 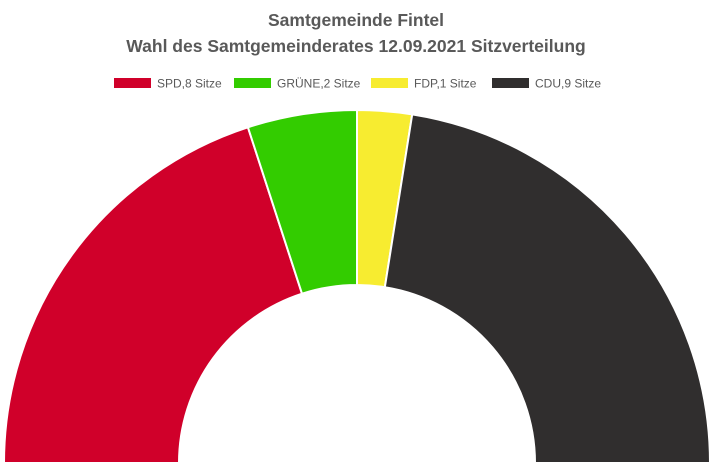 What do you see at coordinates (356, 20) in the screenshot?
I see `chart-title: Samtgemeinde Fintel` at bounding box center [356, 20].